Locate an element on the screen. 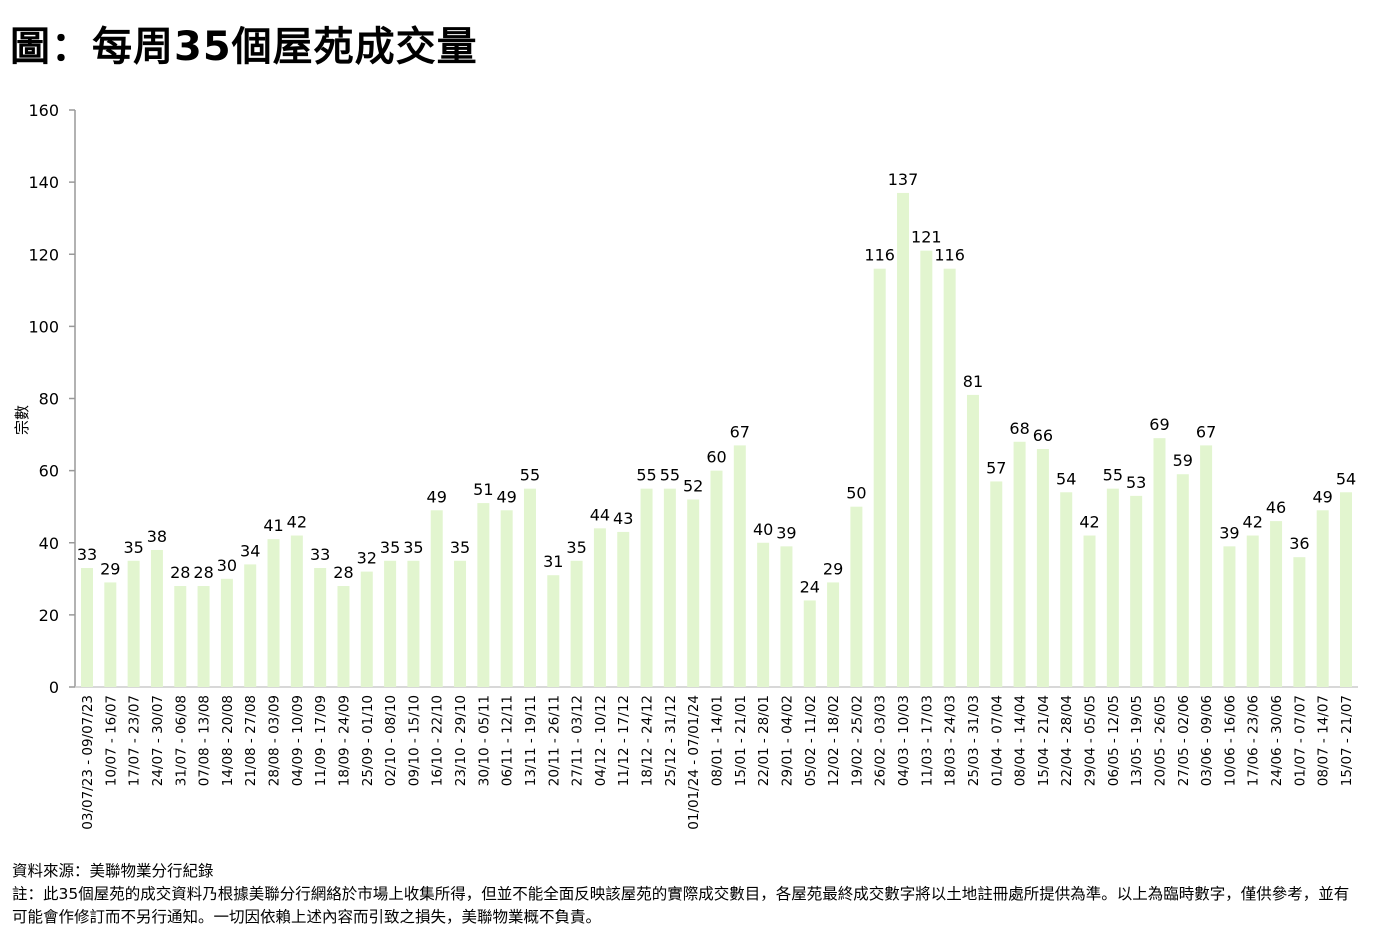 Image resolution: width=1390 pixels, height=949 pixels. x-tick-label: 18/09 - 24/09 is located at coordinates (344, 740).